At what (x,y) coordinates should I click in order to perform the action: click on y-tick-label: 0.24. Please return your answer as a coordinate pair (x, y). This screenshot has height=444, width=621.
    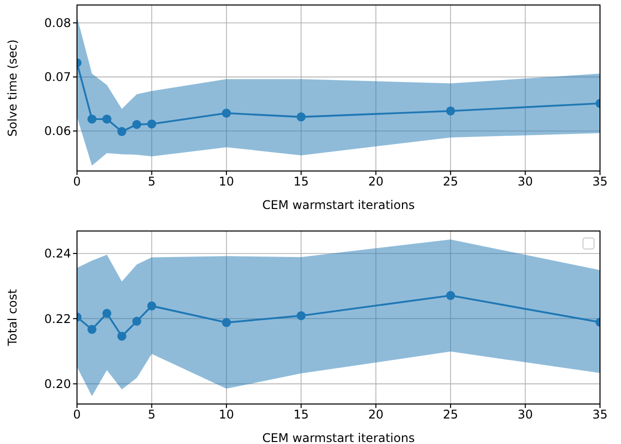
    Looking at the image, I should click on (57, 253).